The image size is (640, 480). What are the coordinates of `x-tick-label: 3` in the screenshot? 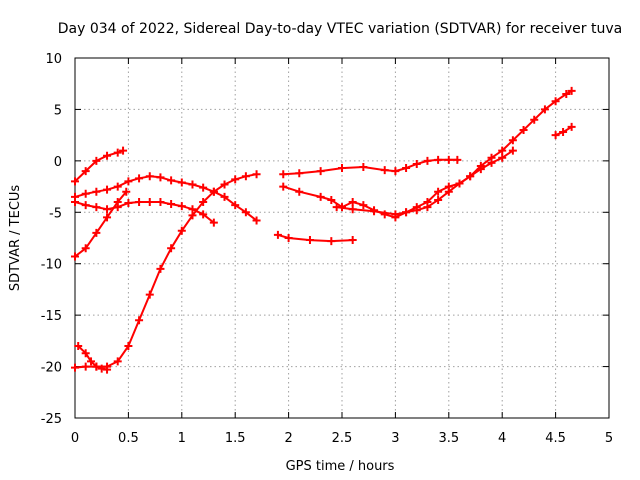 It's located at (395, 438).